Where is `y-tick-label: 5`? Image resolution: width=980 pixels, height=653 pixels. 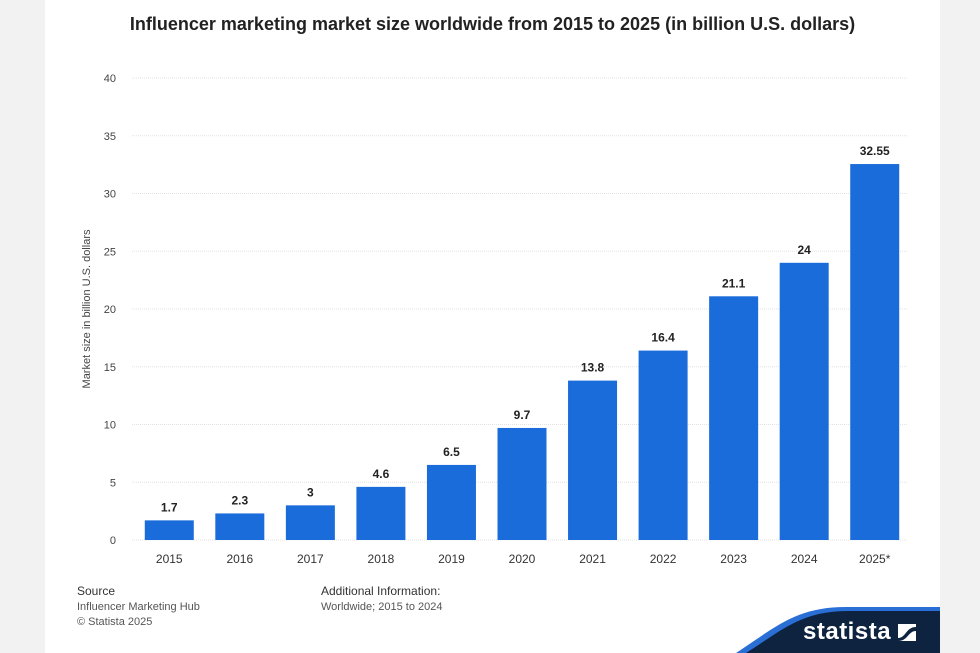 y-tick-label: 5 is located at coordinates (113, 483).